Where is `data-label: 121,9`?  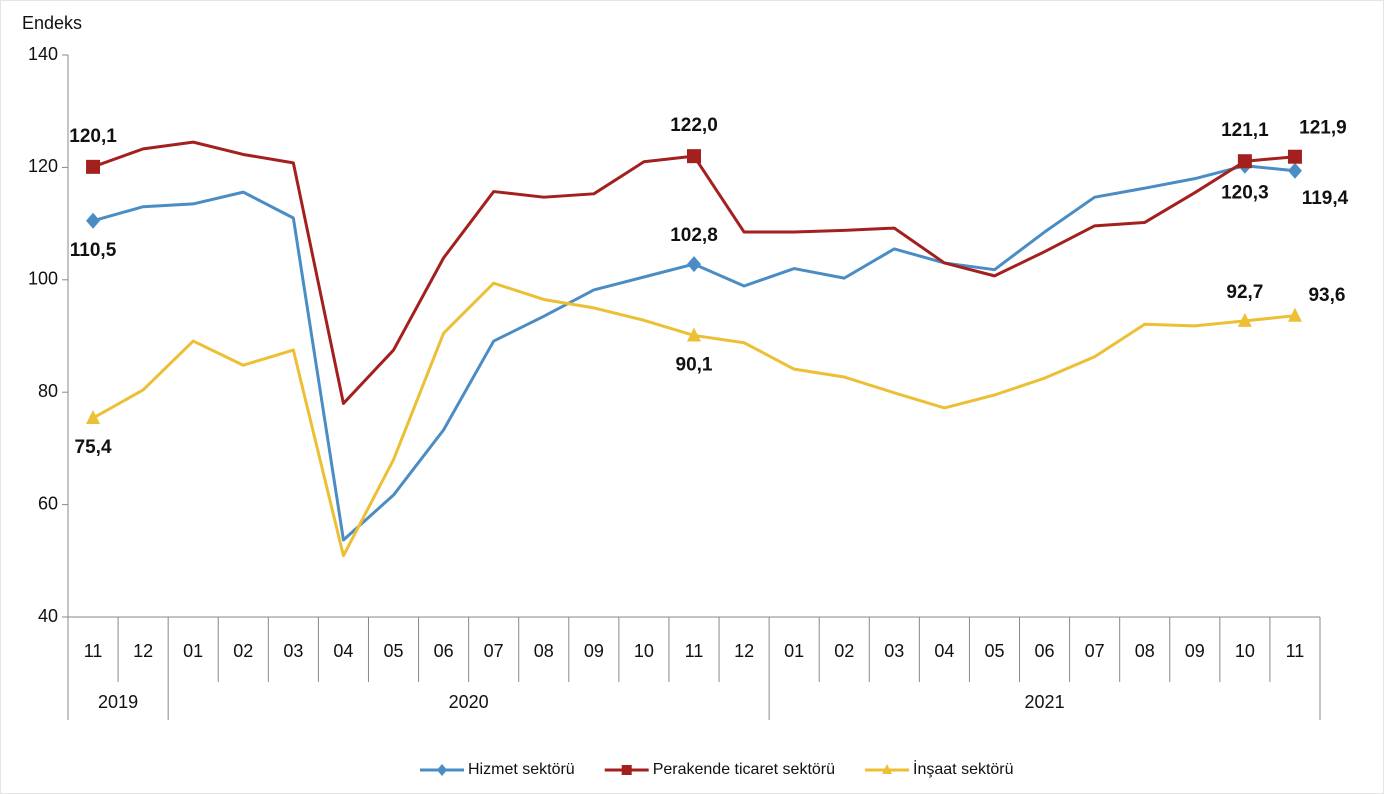 data-label: 121,9 is located at coordinates (1323, 128).